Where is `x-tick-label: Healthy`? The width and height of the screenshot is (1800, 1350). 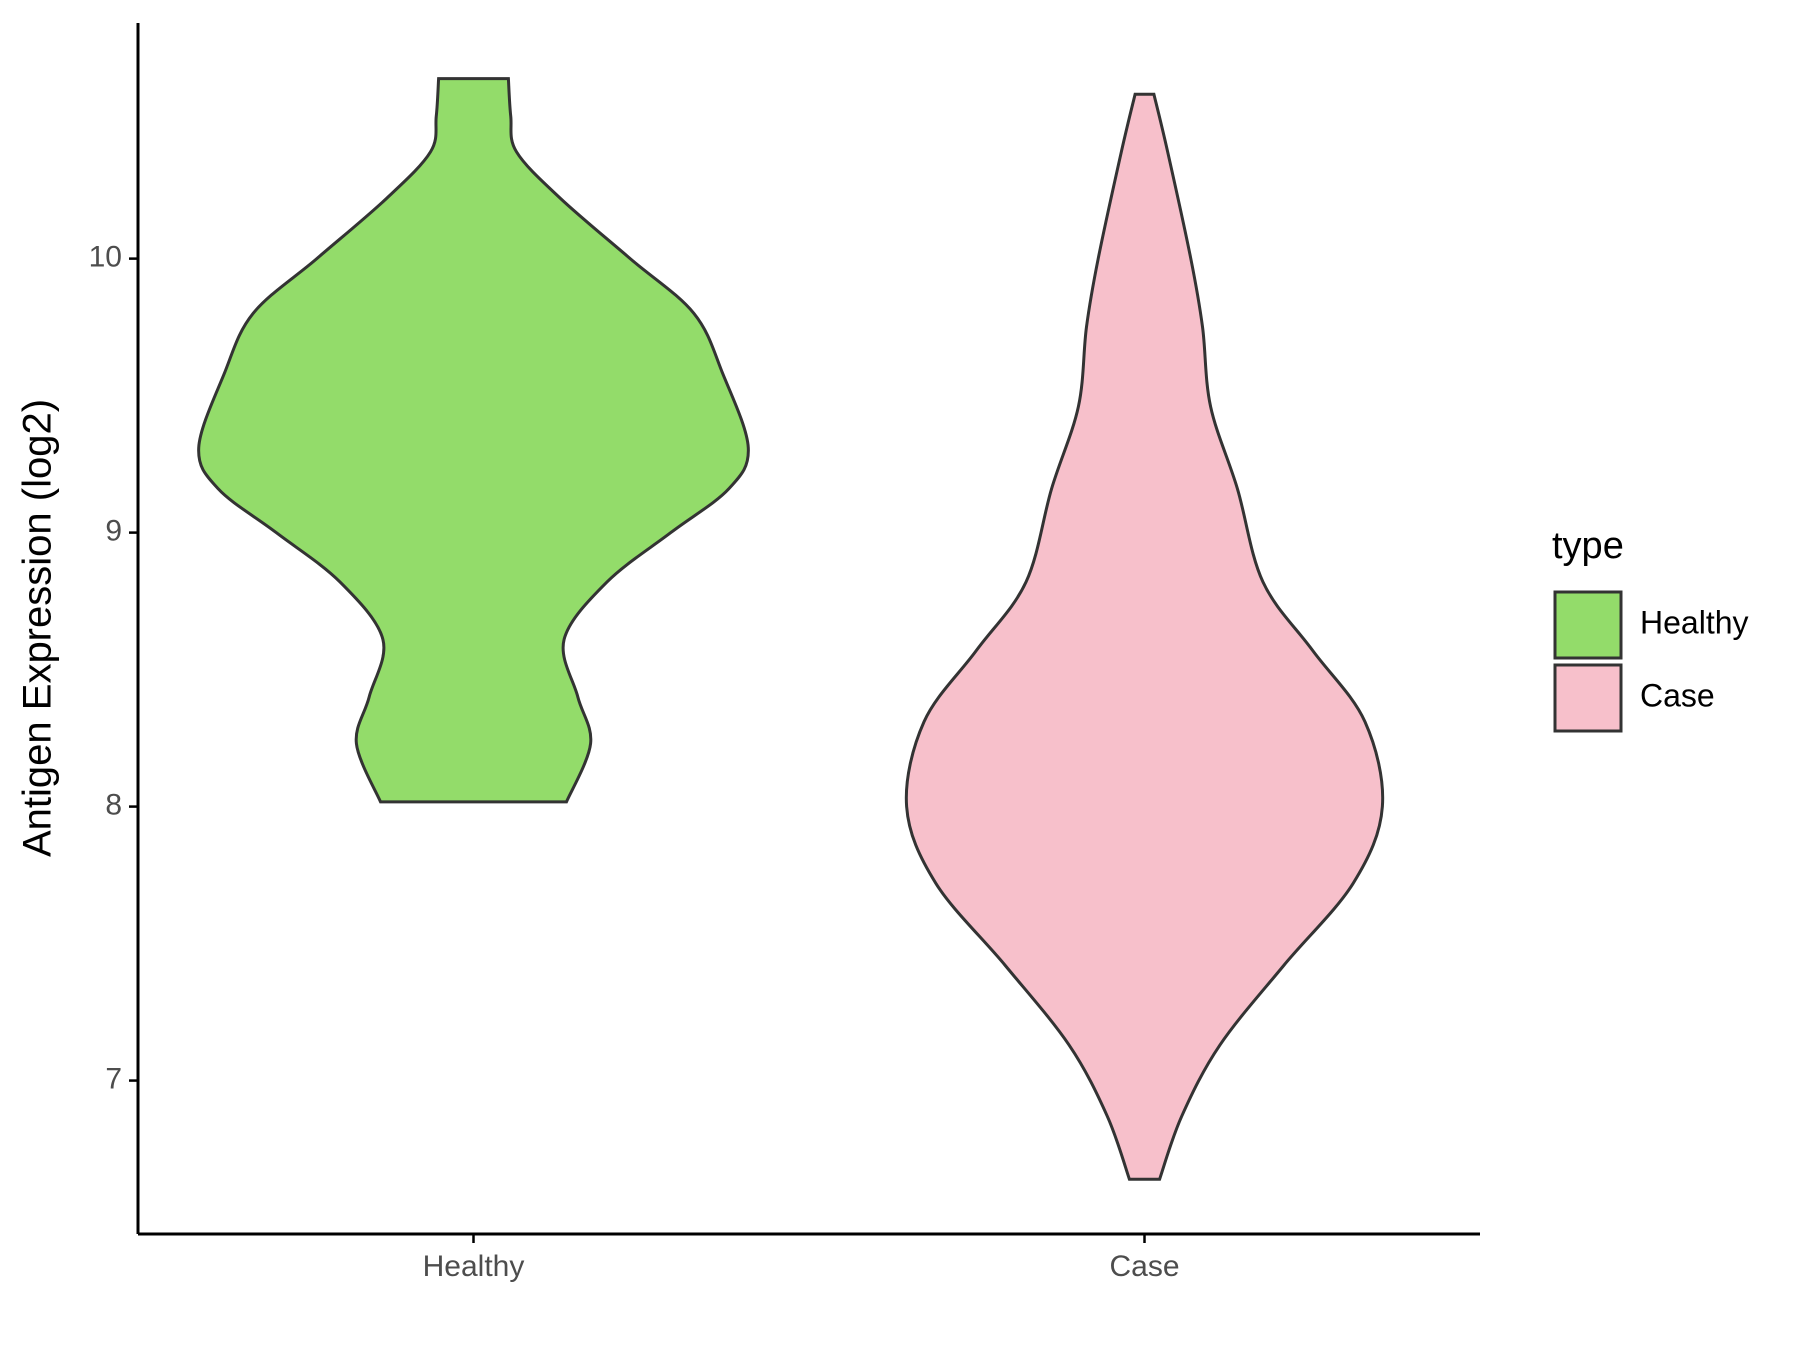 x-tick-label: Healthy is located at coordinates (474, 1266).